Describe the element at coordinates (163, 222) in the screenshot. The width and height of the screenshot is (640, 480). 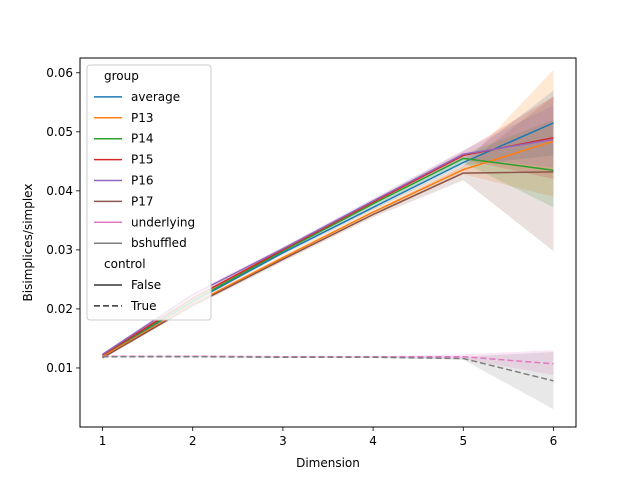
I see `legend-label-underlying: underlying` at that location.